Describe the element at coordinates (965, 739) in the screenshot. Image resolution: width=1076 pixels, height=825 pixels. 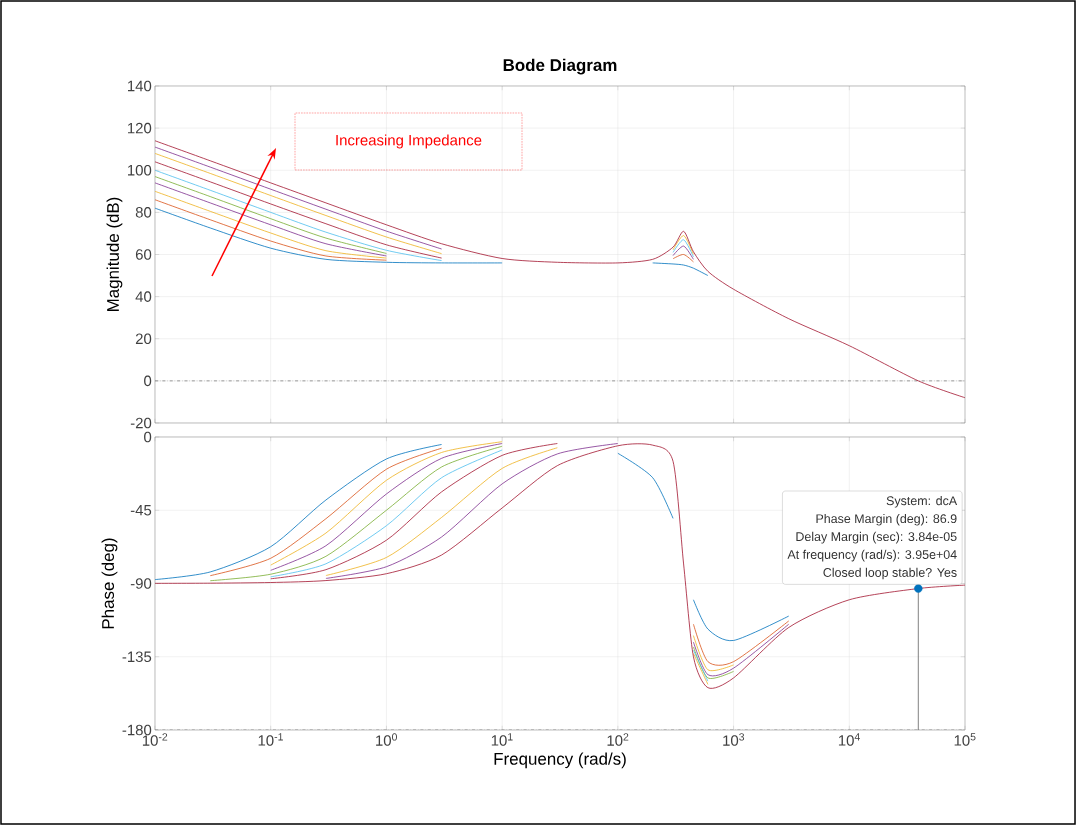
I see `x-tick-label: 10$^{5}$` at that location.